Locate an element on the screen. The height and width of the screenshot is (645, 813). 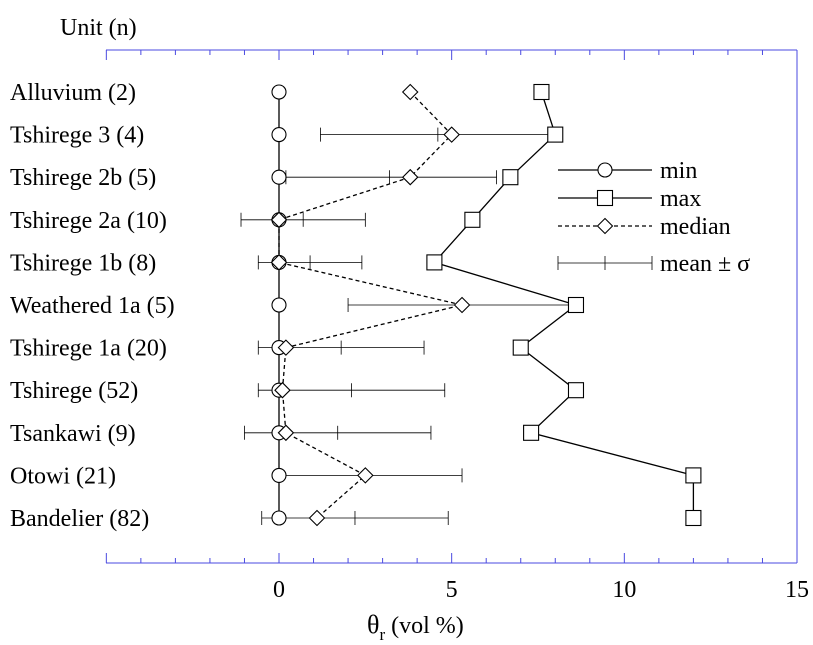
category-label: Tshirege 1b (8) is located at coordinates (83, 263).